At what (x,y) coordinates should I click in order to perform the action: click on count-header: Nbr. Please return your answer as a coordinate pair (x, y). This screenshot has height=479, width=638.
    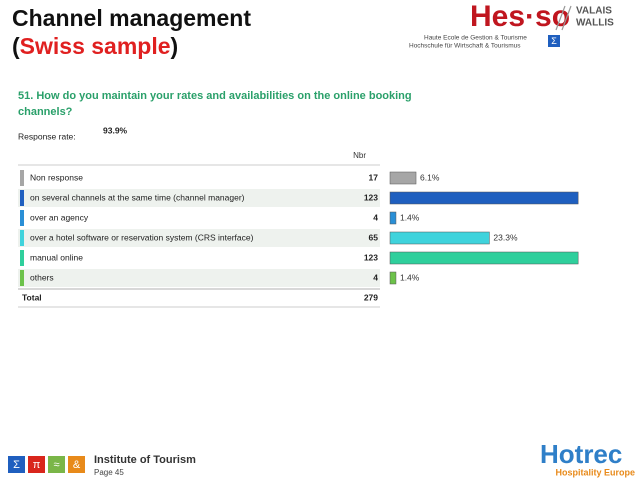
    Looking at the image, I should click on (359, 155).